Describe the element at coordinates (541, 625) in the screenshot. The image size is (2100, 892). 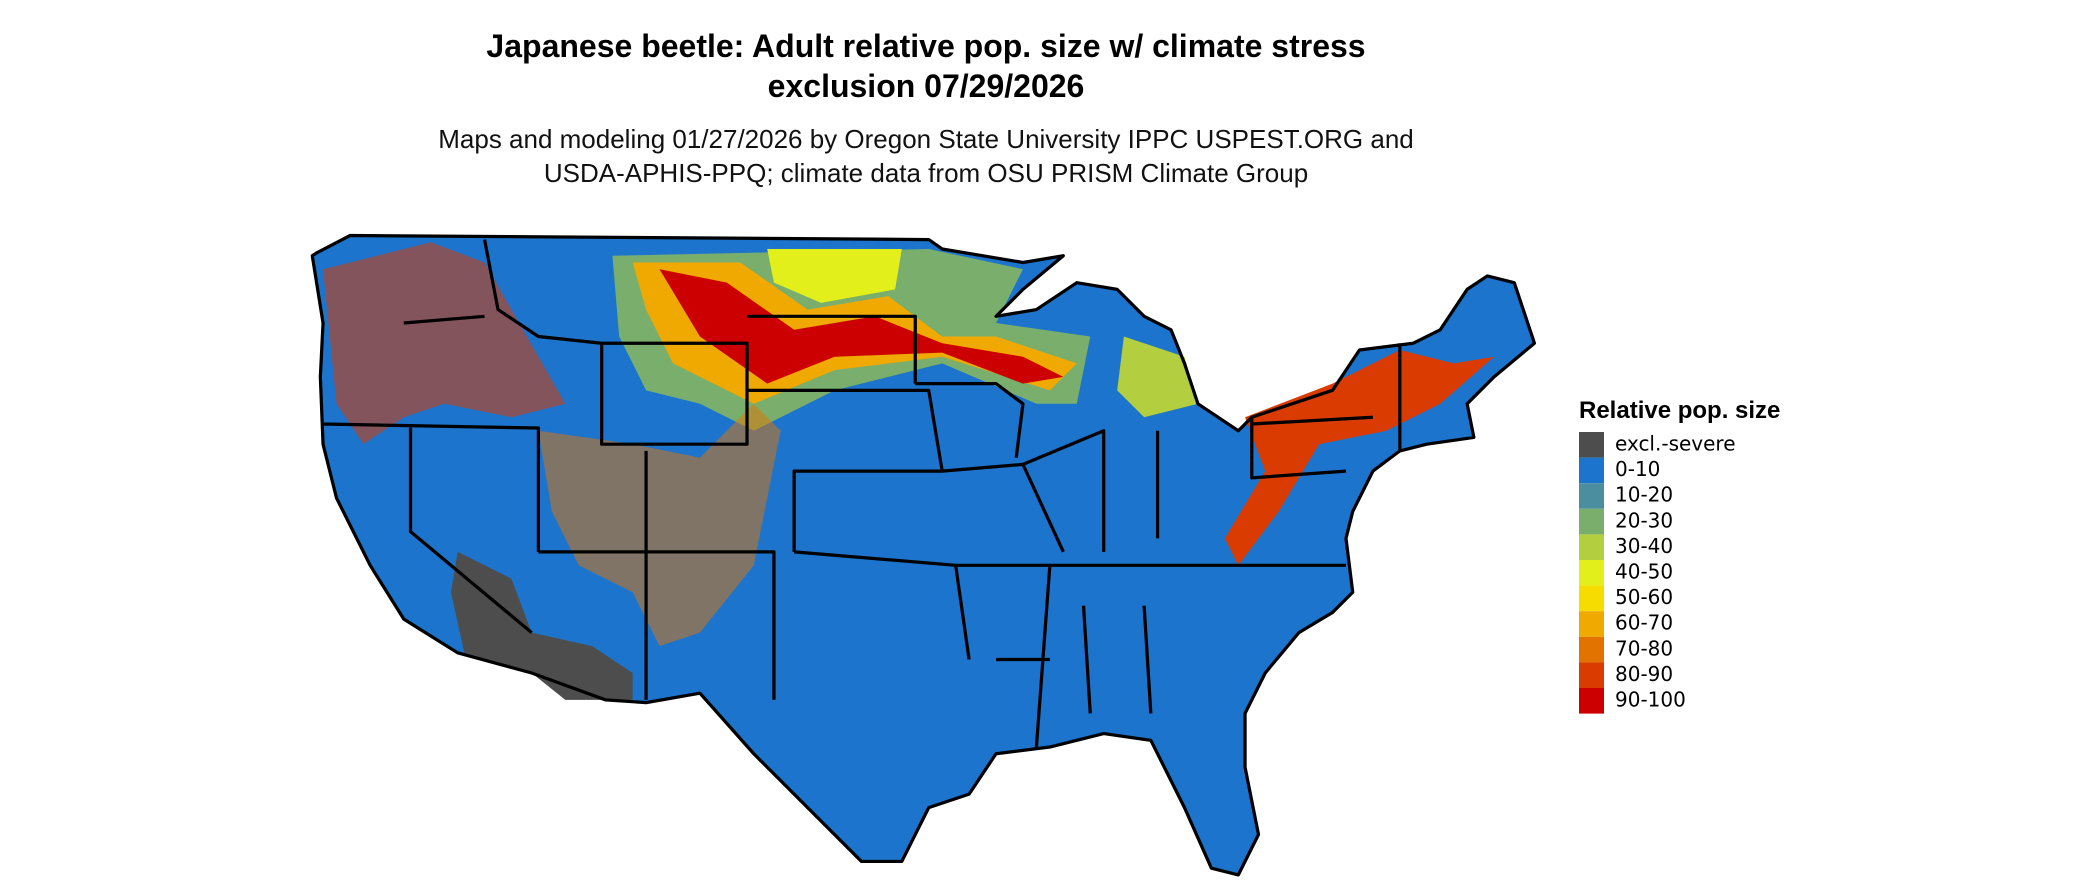
I see `excluded-area` at that location.